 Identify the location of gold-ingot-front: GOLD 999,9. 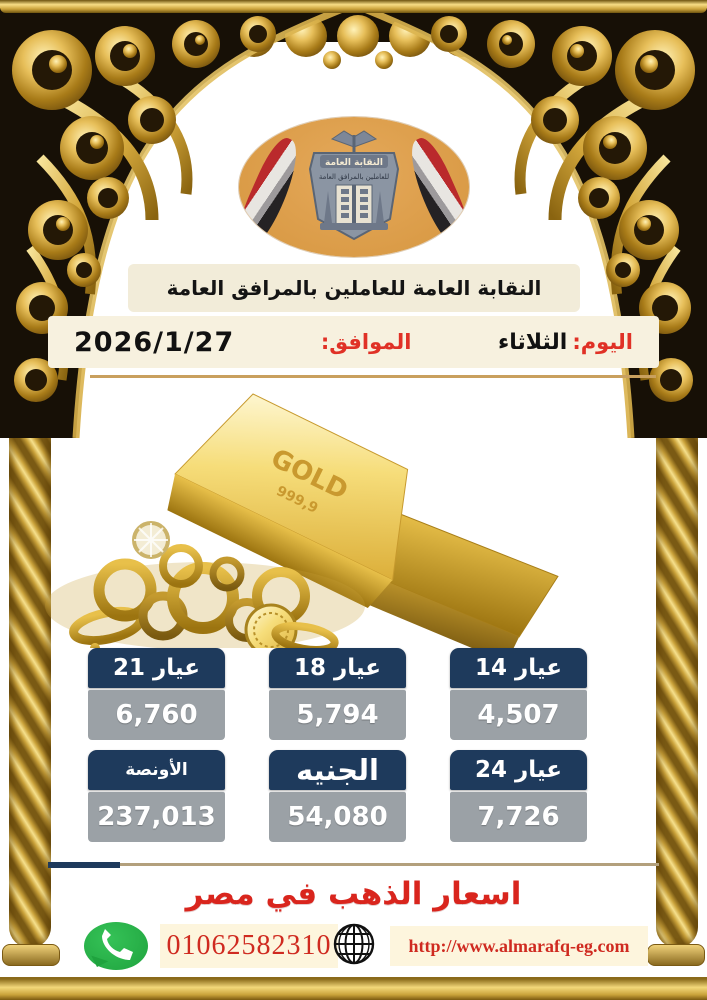
(288, 500).